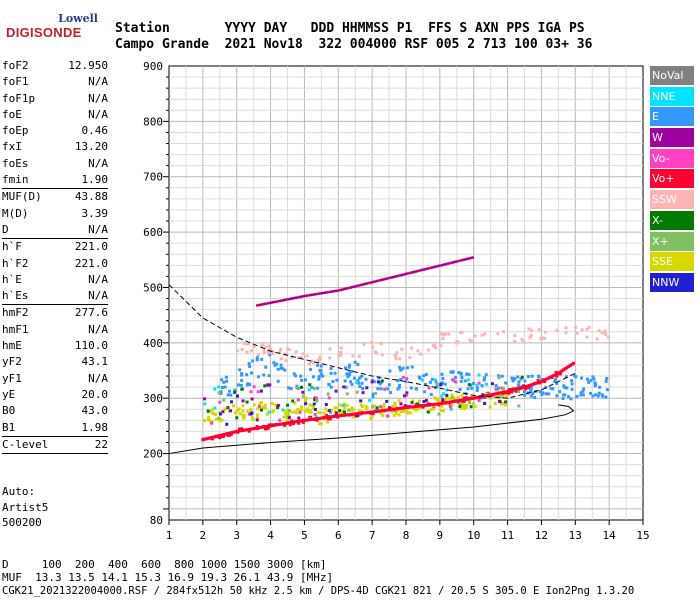  I want to click on param-row: foE N/A, so click(55, 115).